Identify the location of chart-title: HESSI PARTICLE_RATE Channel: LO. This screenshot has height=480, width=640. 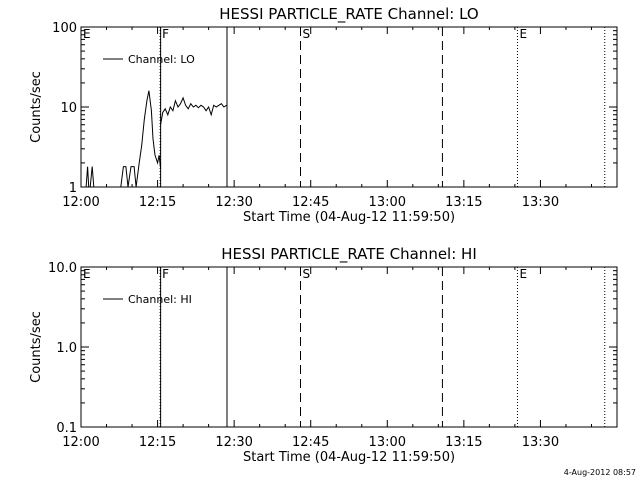
(348, 14).